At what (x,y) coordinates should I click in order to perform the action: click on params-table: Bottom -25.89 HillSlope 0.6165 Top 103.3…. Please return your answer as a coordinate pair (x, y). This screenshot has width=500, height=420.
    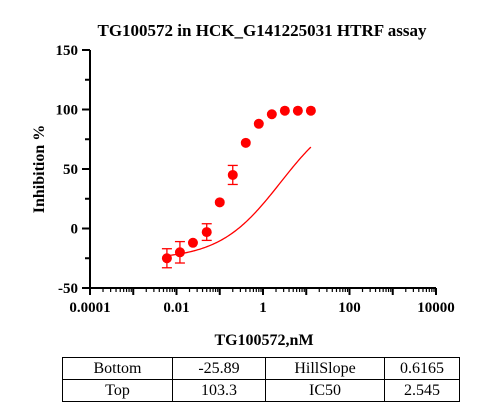
    Looking at the image, I should click on (261, 379).